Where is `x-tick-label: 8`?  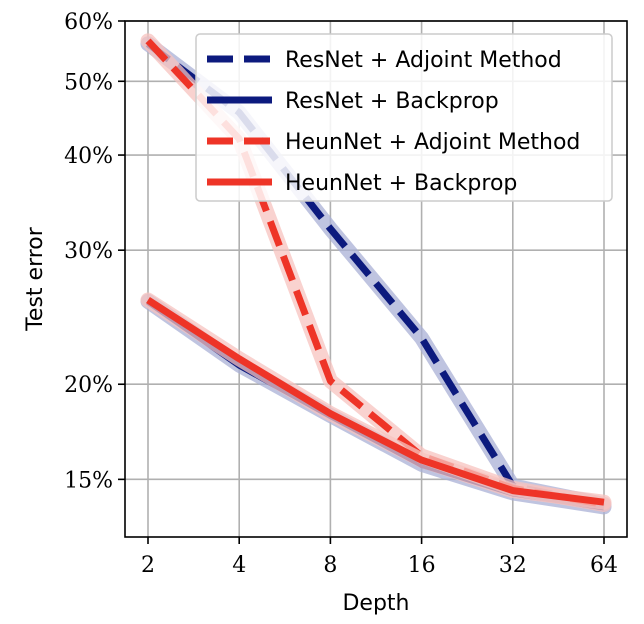 x-tick-label: 8 is located at coordinates (330, 565).